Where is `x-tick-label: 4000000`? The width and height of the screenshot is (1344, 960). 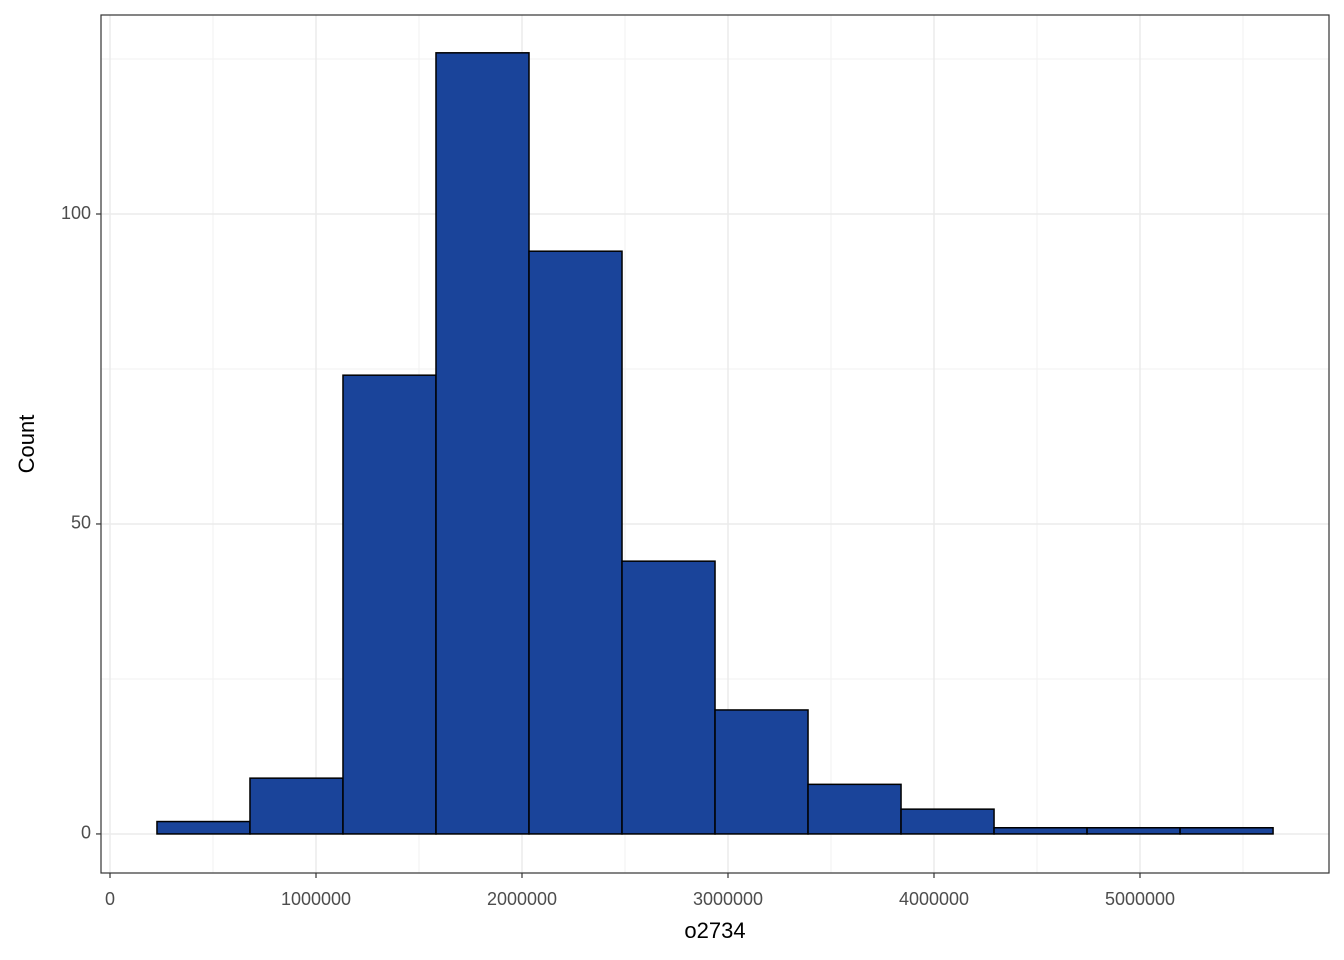
x-tick-label: 4000000 is located at coordinates (934, 899).